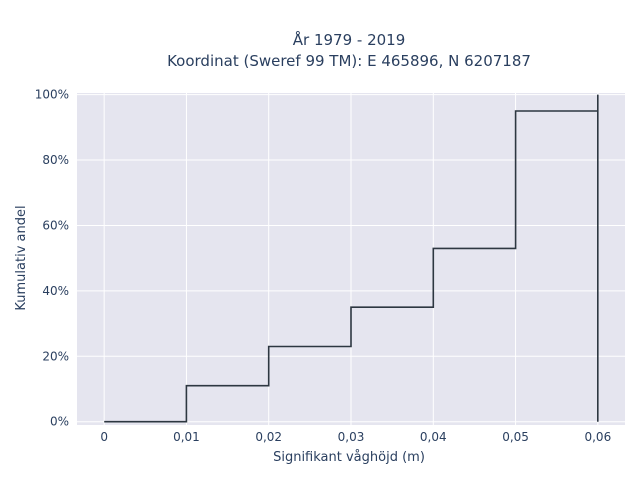  I want to click on y-tick-label: 80%, so click(55, 160).